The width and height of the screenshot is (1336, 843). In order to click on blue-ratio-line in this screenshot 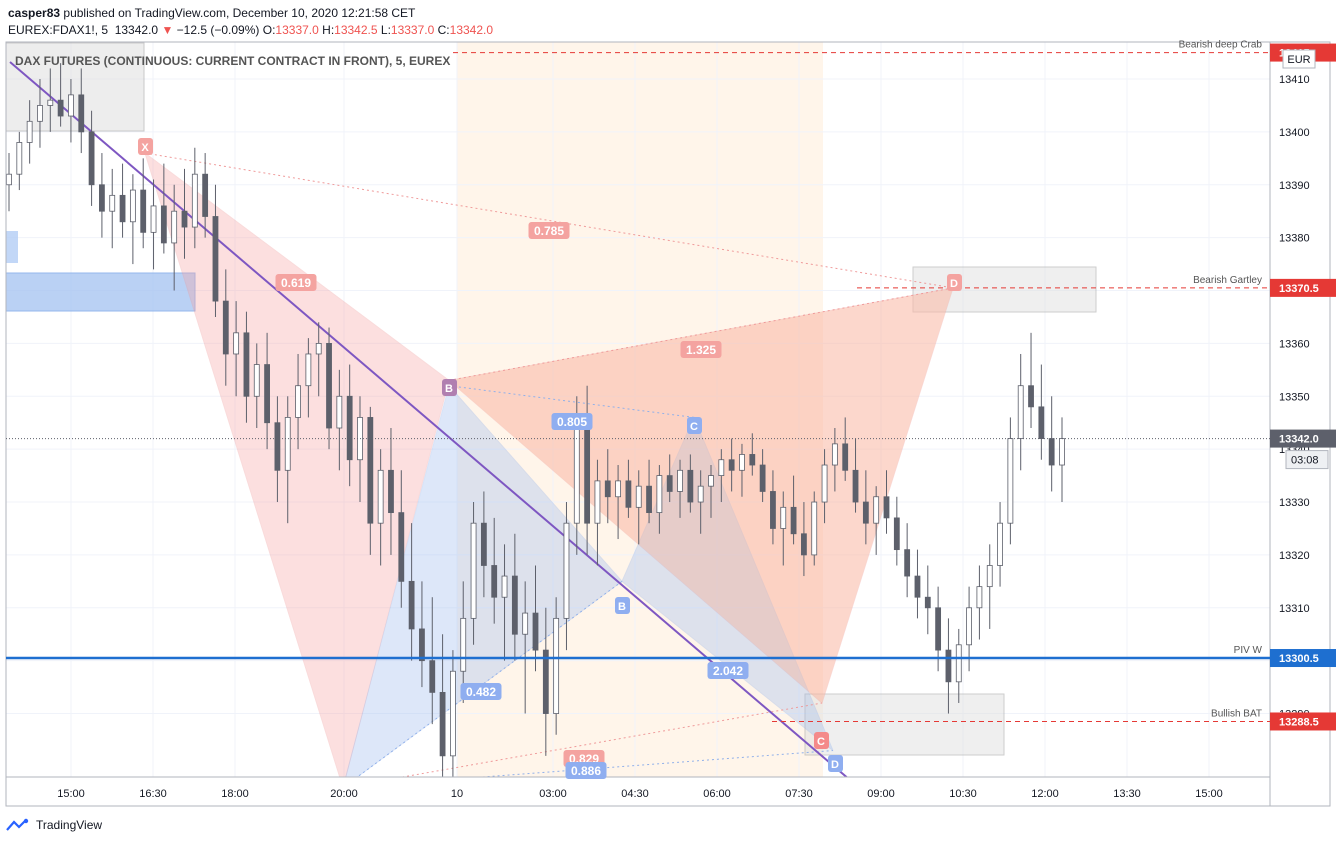, I will do `click(571, 401)`.